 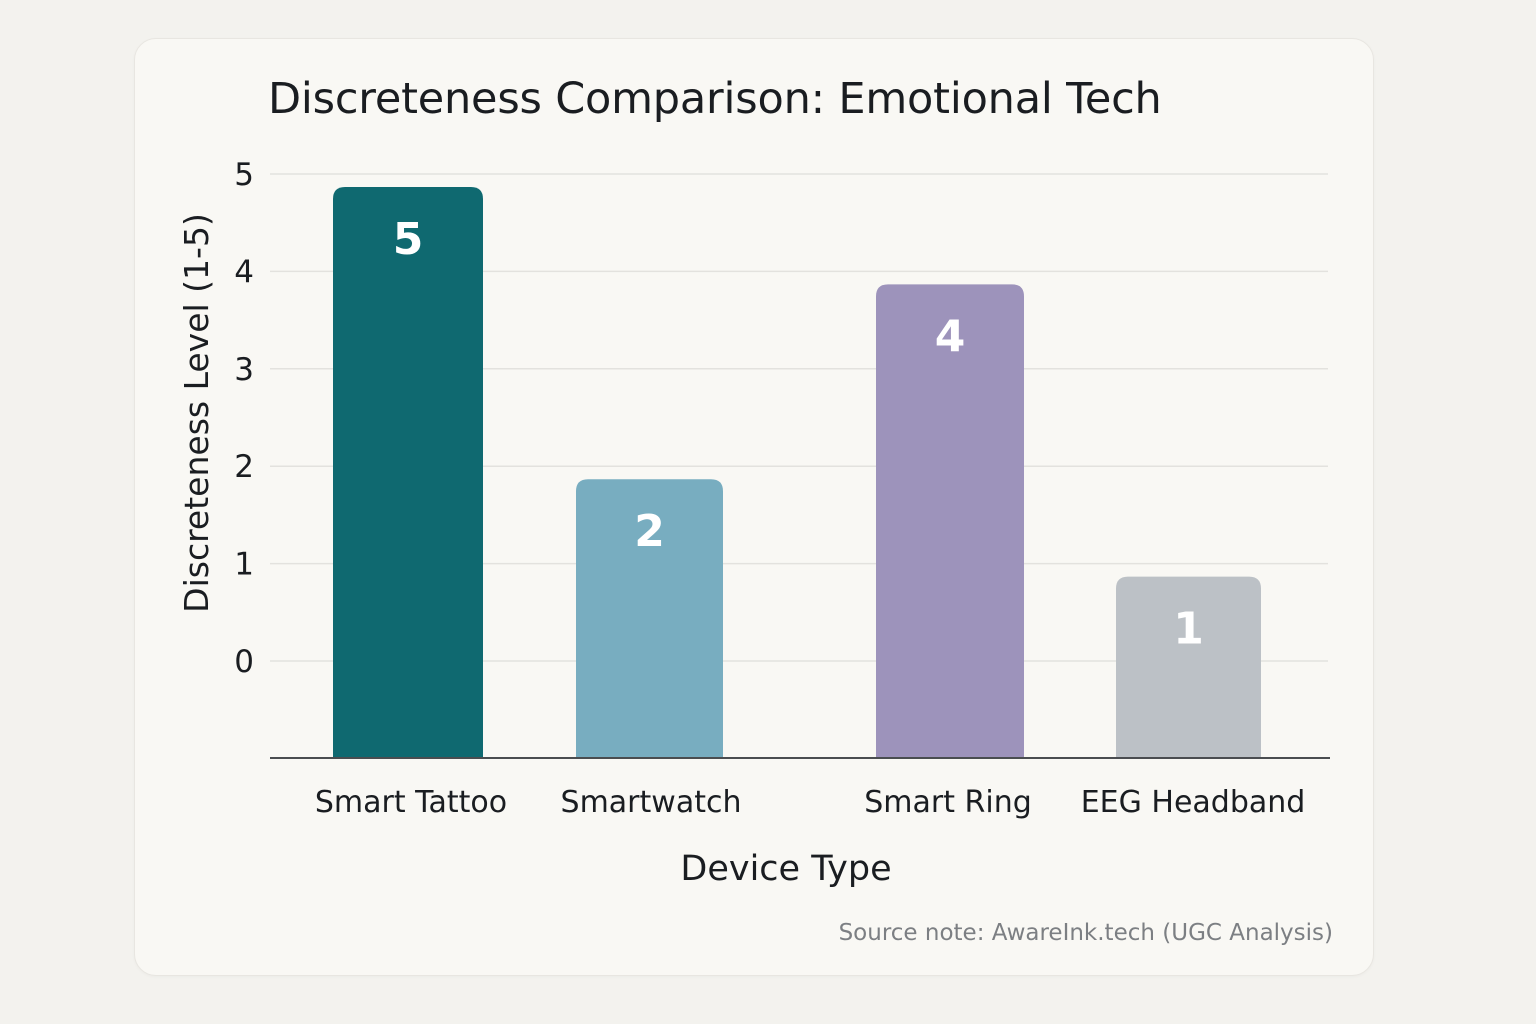 I want to click on x-tick-label: Smart Tattoo, so click(x=411, y=802).